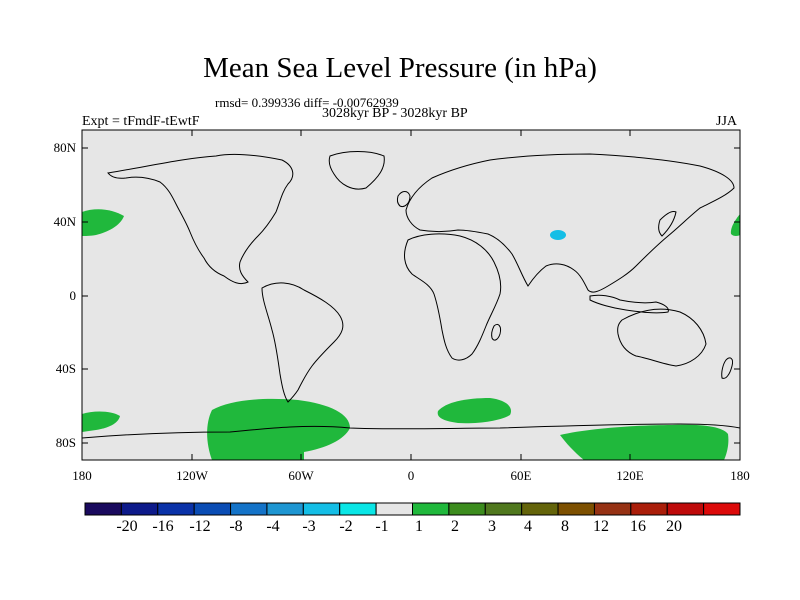  Describe the element at coordinates (521, 475) in the screenshot. I see `lon-label-60e: 60E` at that location.